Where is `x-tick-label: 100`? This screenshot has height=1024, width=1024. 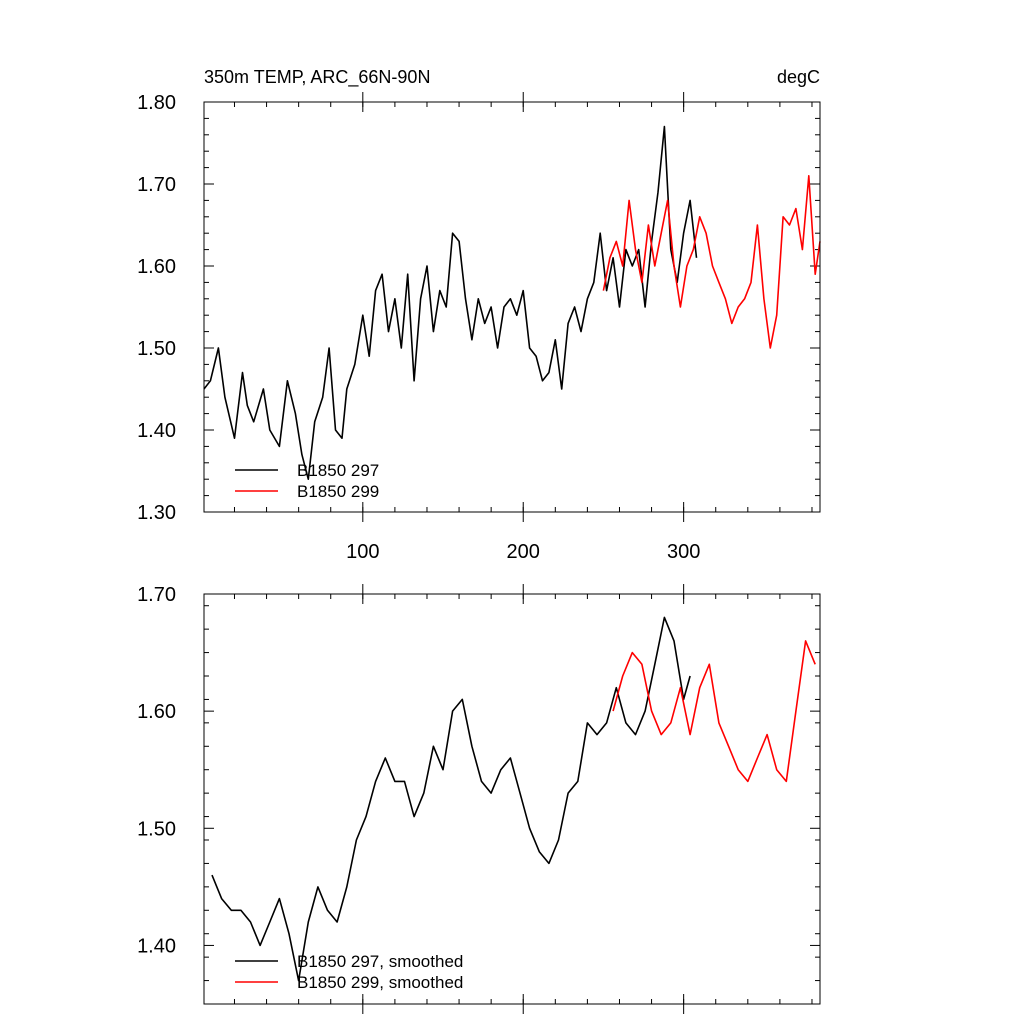
x-tick-label: 100 is located at coordinates (362, 552).